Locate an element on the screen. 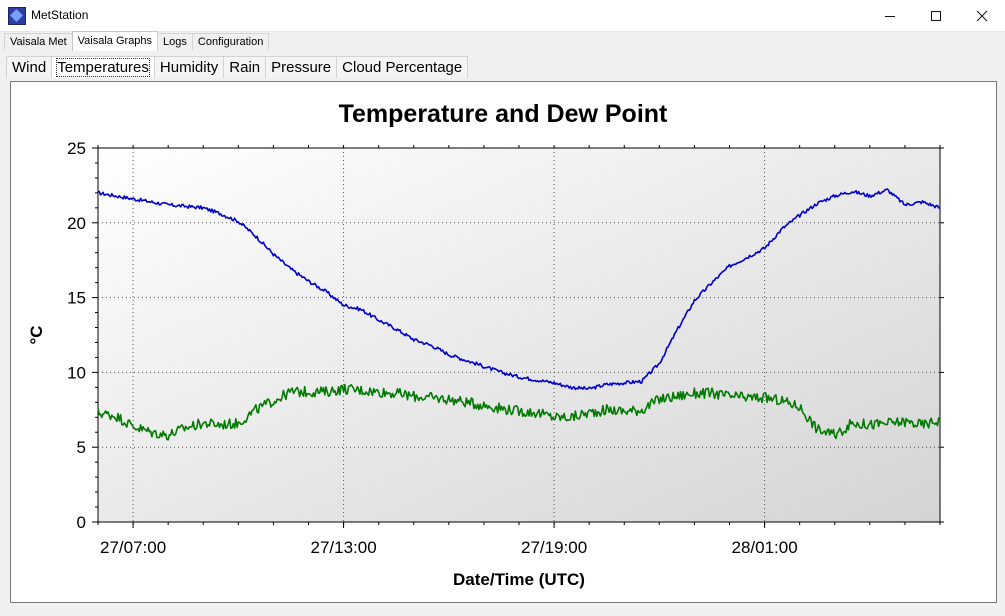 This screenshot has width=1005, height=616. tab-rain: Rain is located at coordinates (245, 67).